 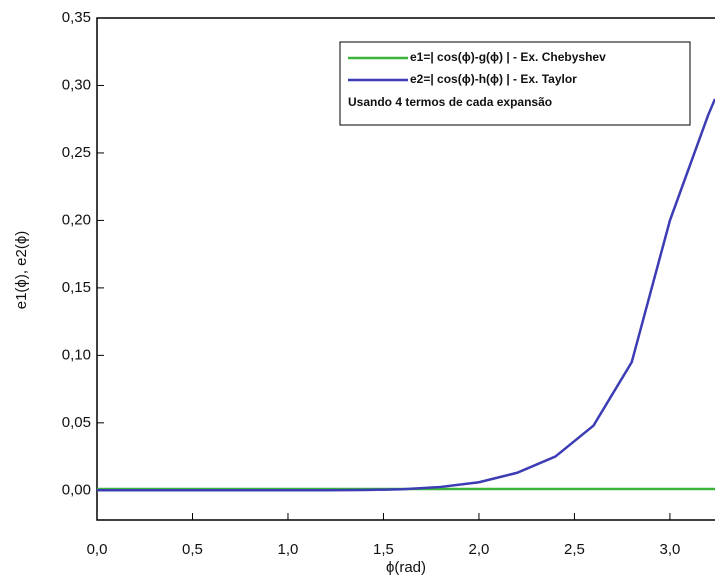 What do you see at coordinates (76, 422) in the screenshot?
I see `y-tick-label: 0,05` at bounding box center [76, 422].